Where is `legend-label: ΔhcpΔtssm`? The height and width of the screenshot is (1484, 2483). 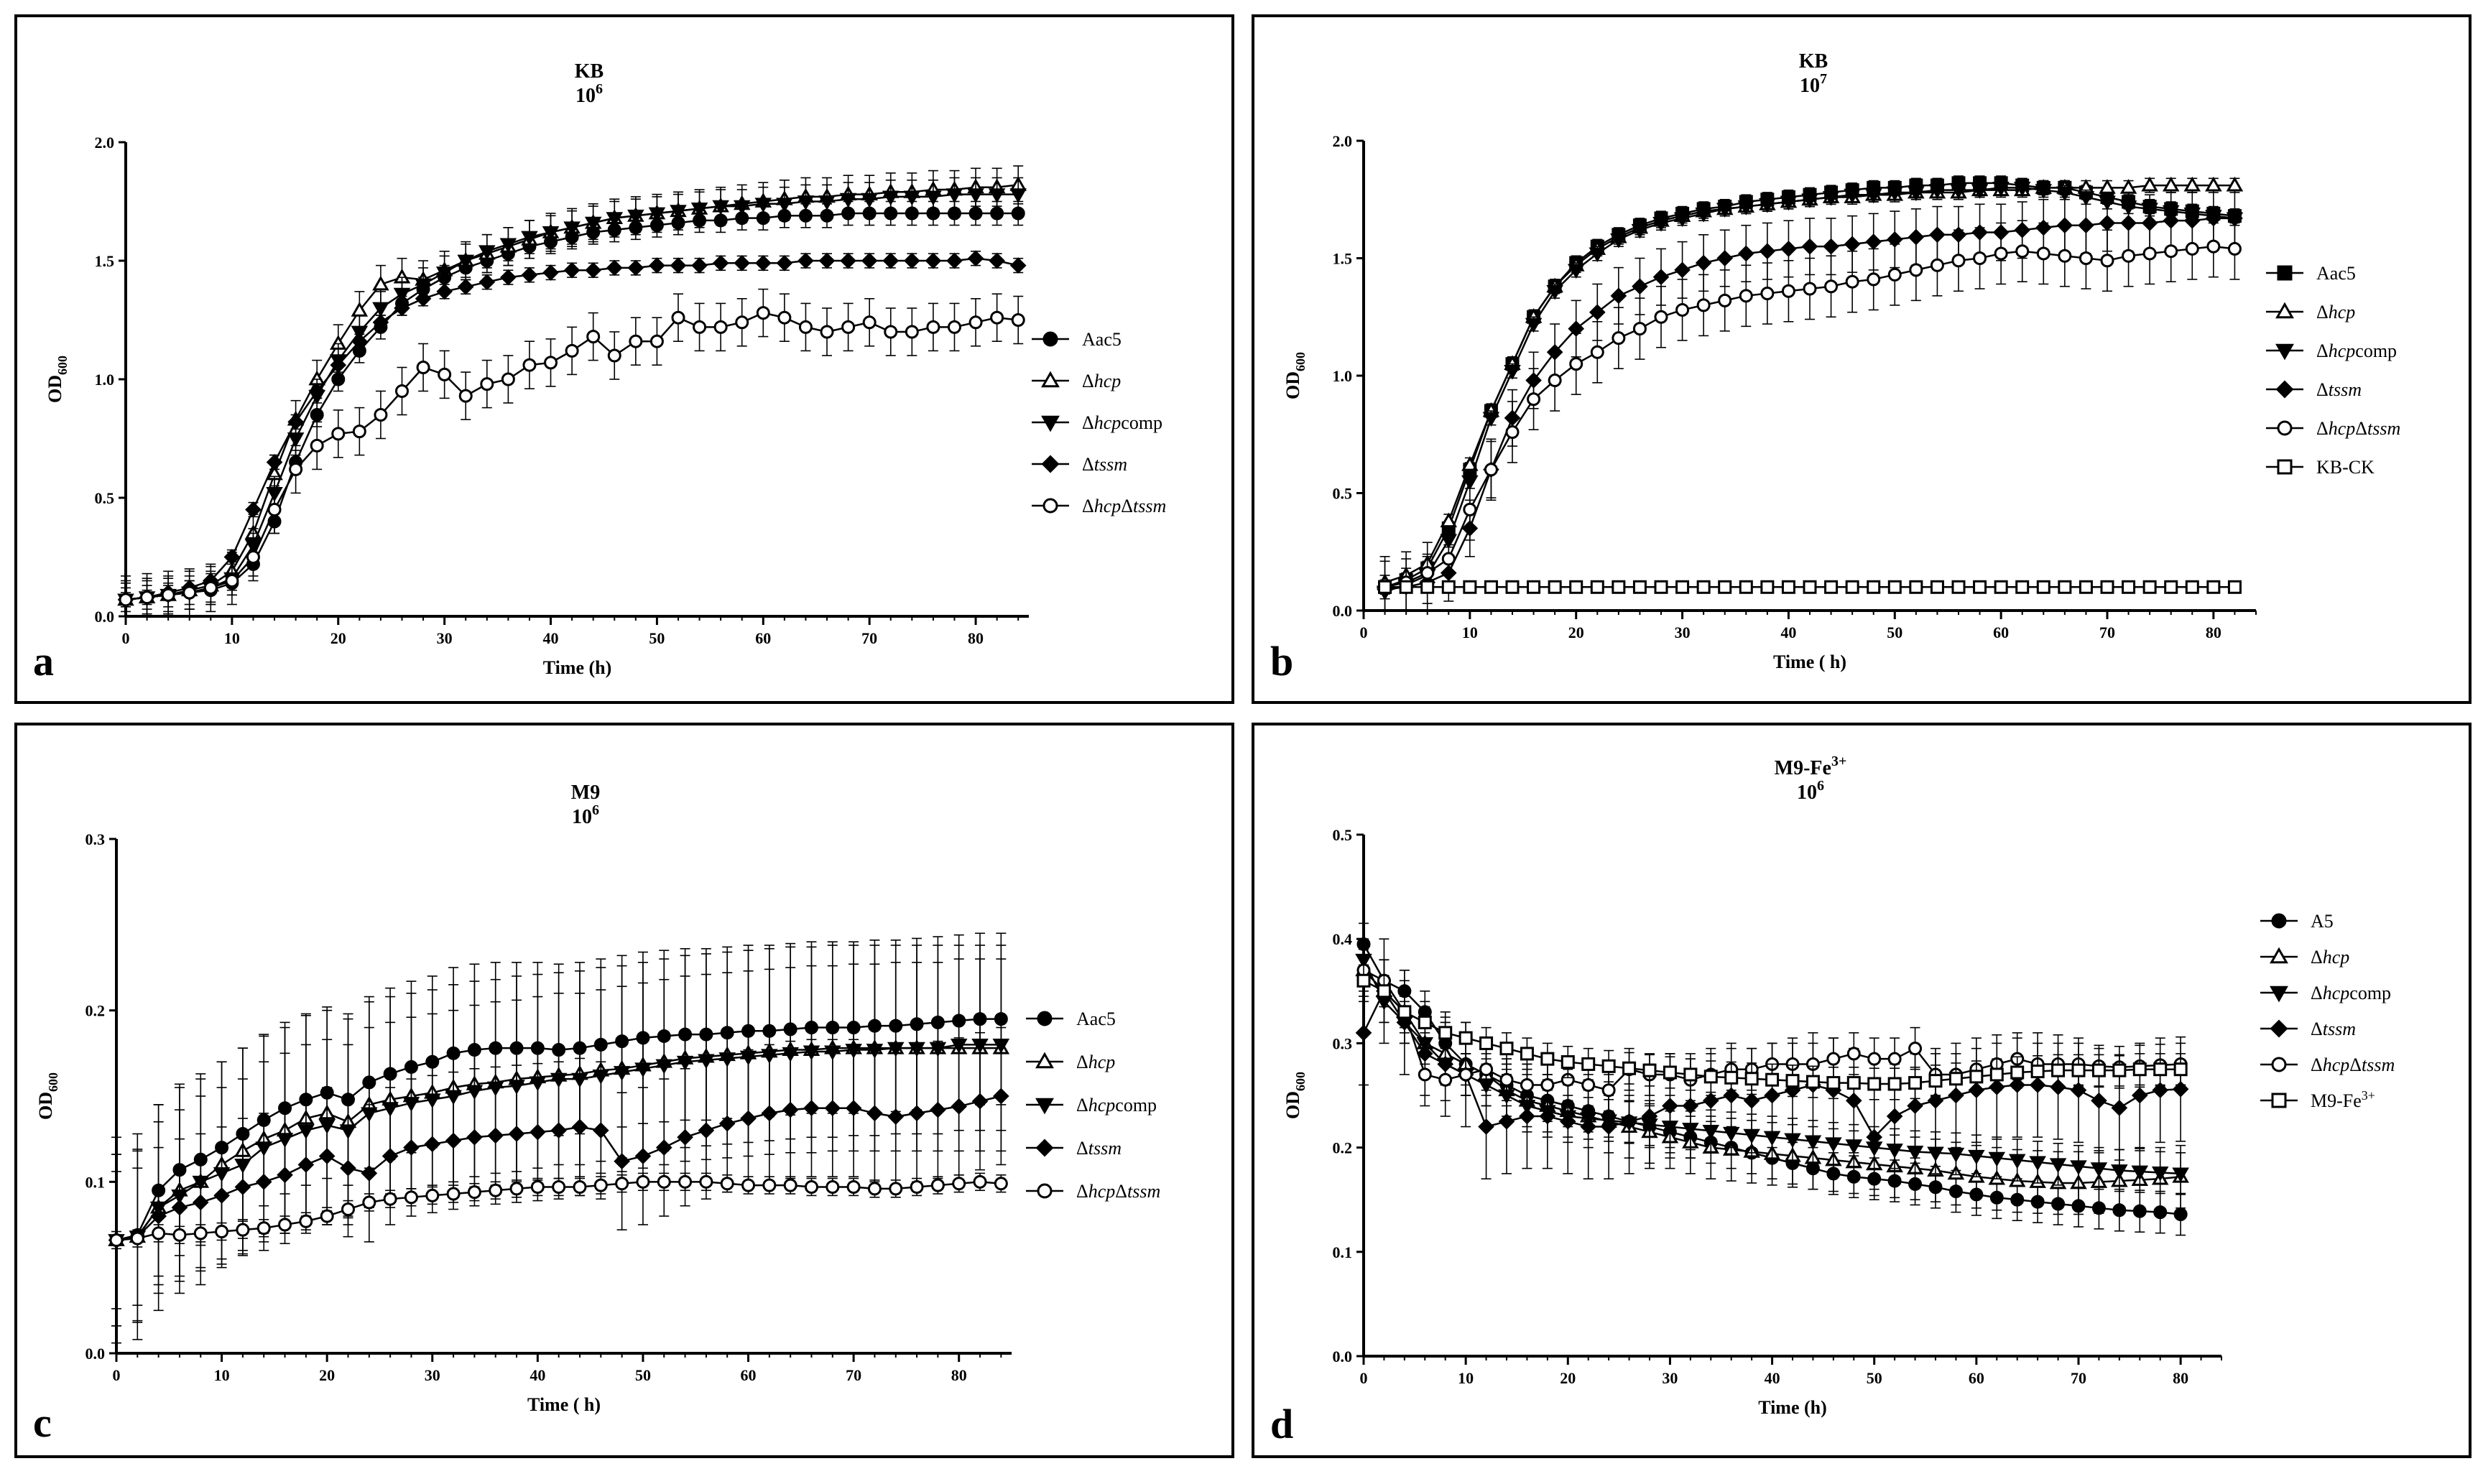 legend-label: ΔhcpΔtssm is located at coordinates (1124, 506).